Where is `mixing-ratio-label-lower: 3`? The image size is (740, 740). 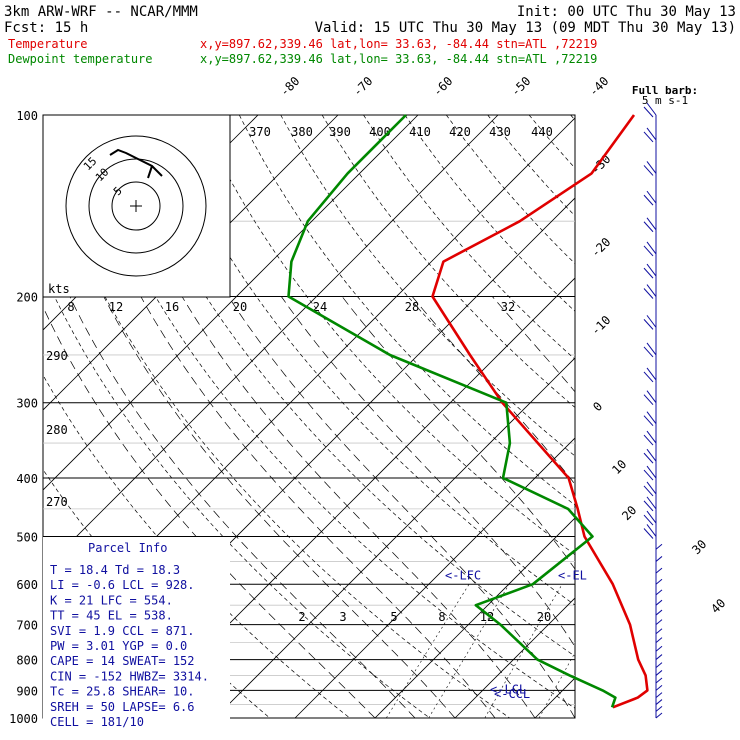 mixing-ratio-label-lower: 3 is located at coordinates (342, 617).